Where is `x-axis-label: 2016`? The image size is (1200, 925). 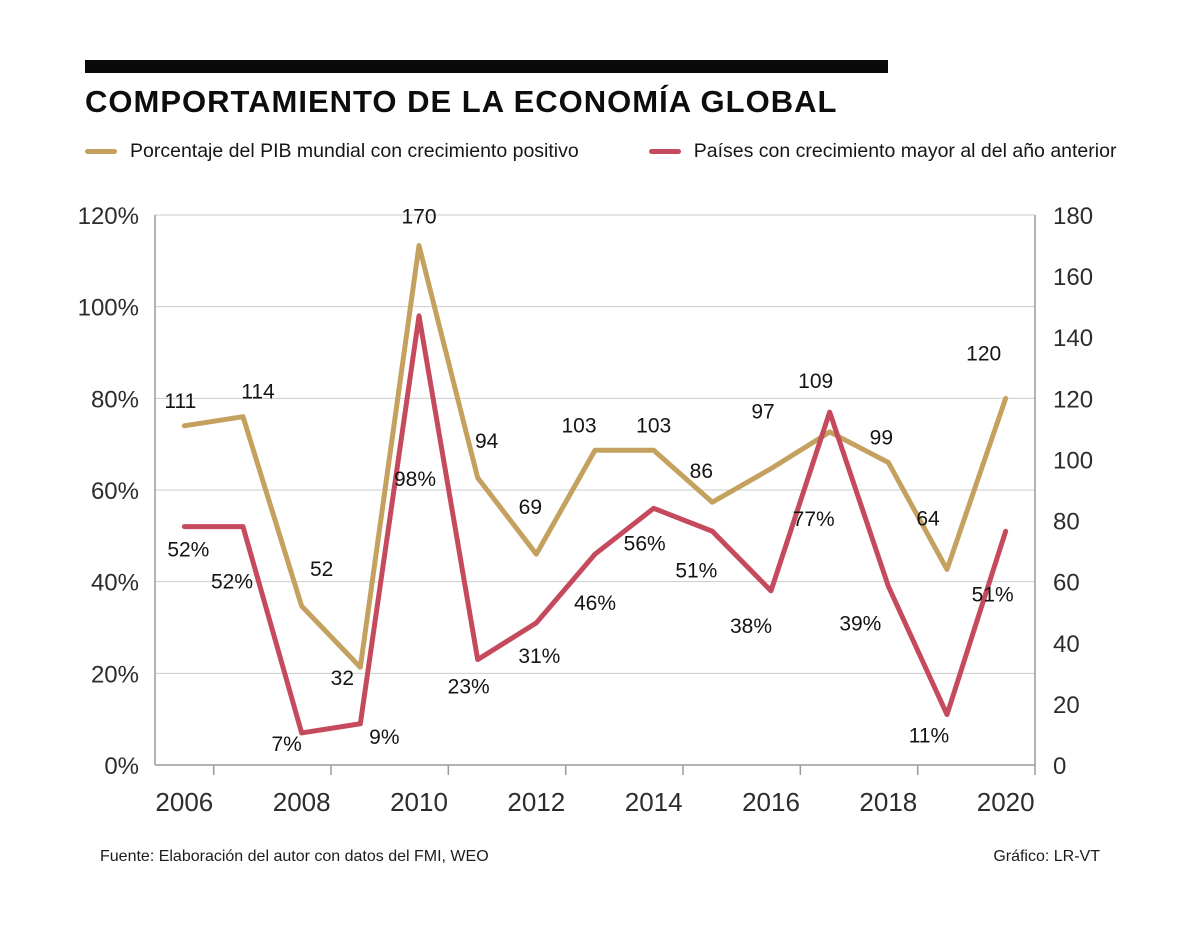
x-axis-label: 2016 is located at coordinates (771, 802).